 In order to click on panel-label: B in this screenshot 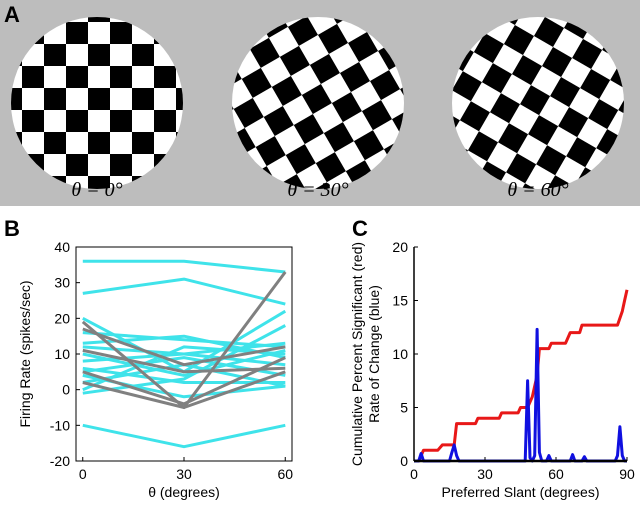, I will do `click(12, 228)`.